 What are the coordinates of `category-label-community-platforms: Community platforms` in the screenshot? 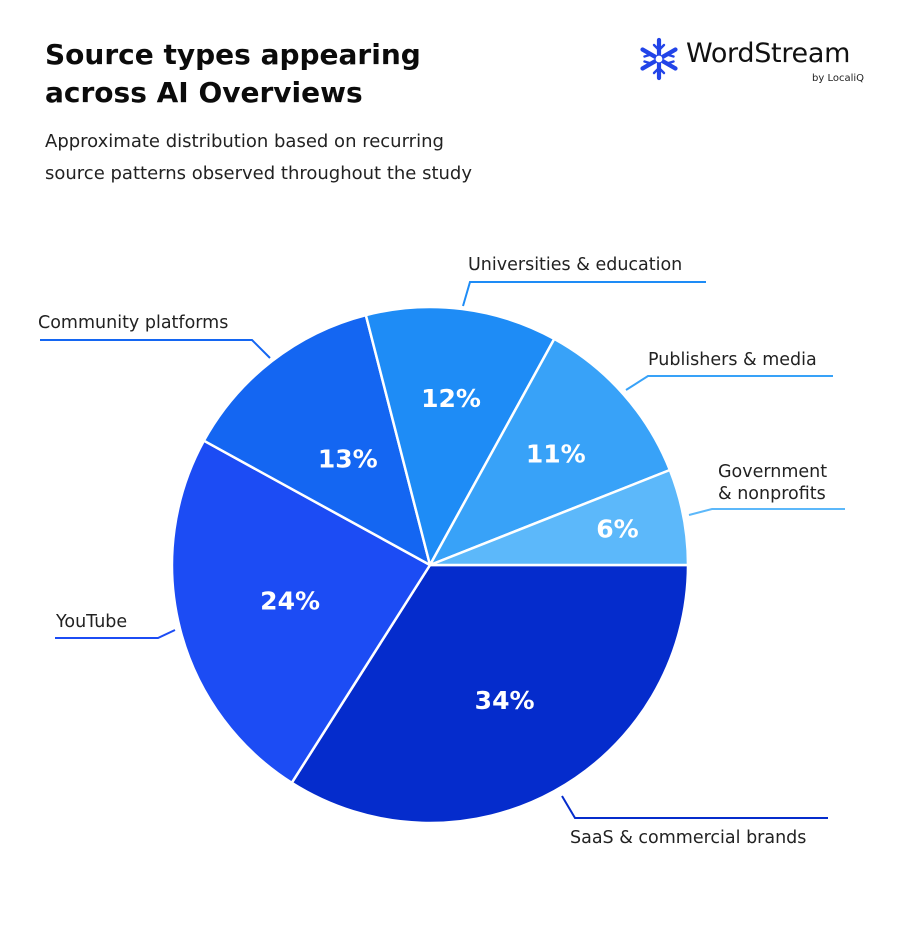 It's located at (133, 323).